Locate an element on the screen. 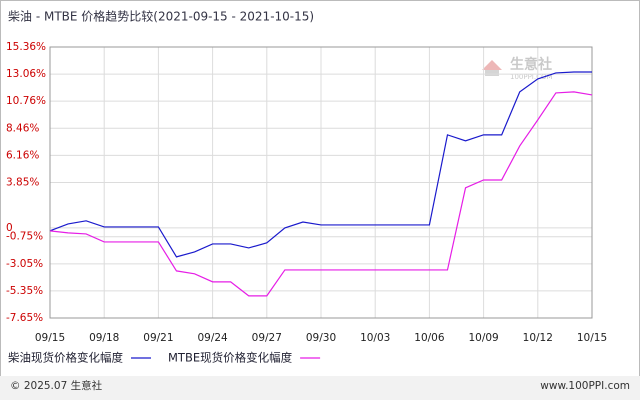 The image size is (640, 400). y-tick-label: -3.05% is located at coordinates (24, 264).